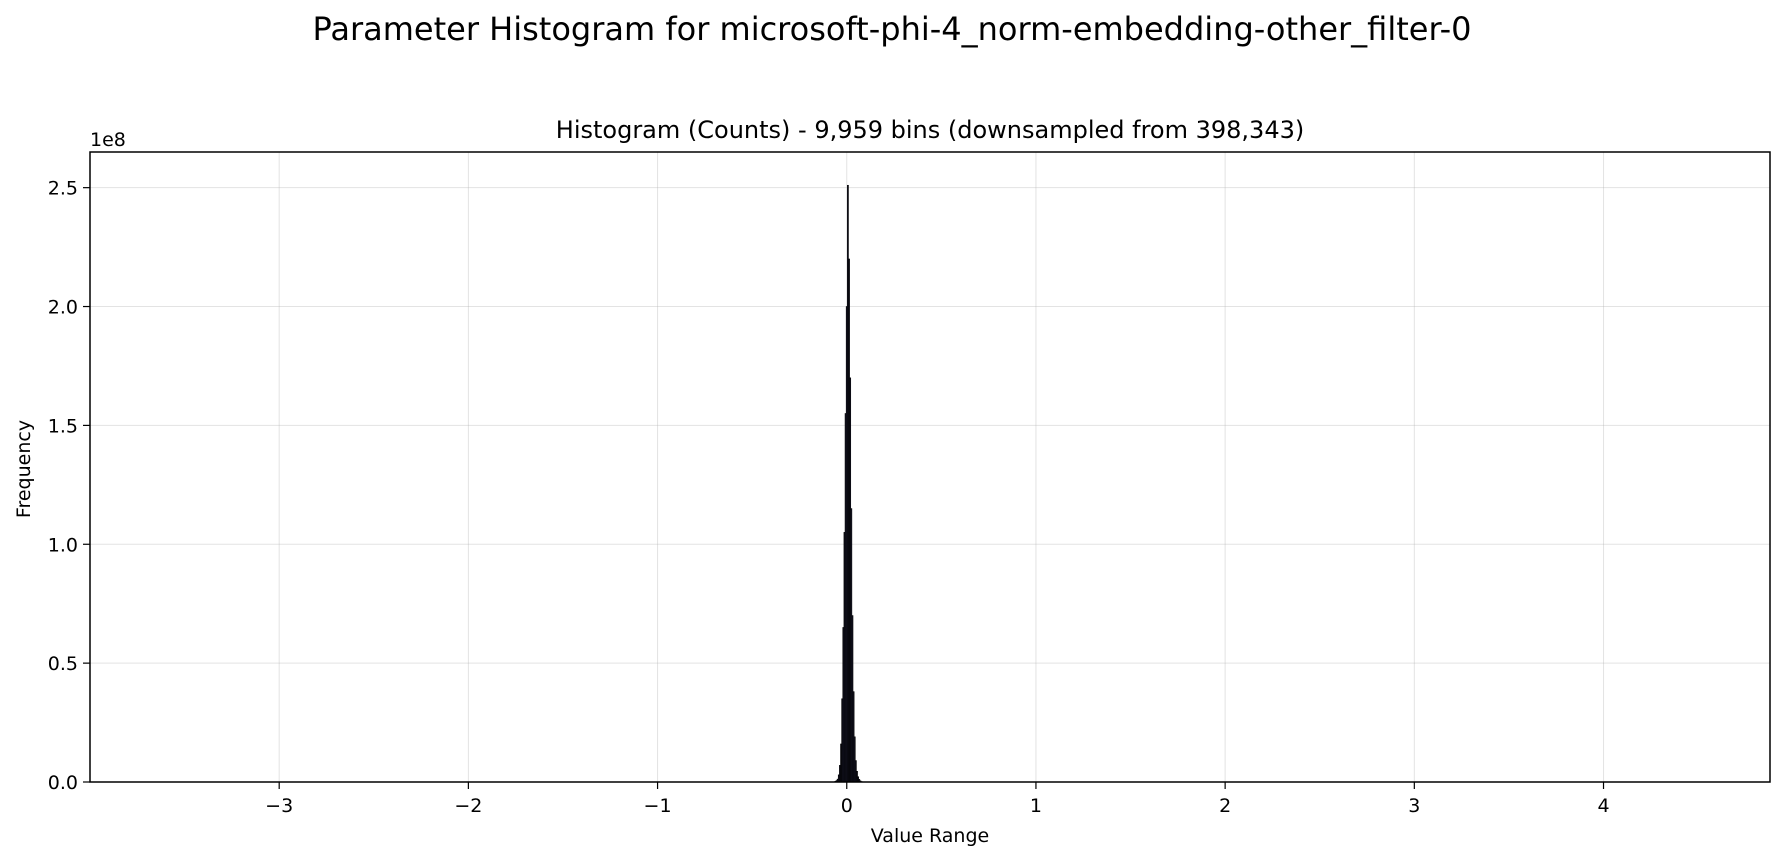 Image resolution: width=1784 pixels, height=860 pixels. What do you see at coordinates (63, 426) in the screenshot?
I see `y-tick-label: 1.5` at bounding box center [63, 426].